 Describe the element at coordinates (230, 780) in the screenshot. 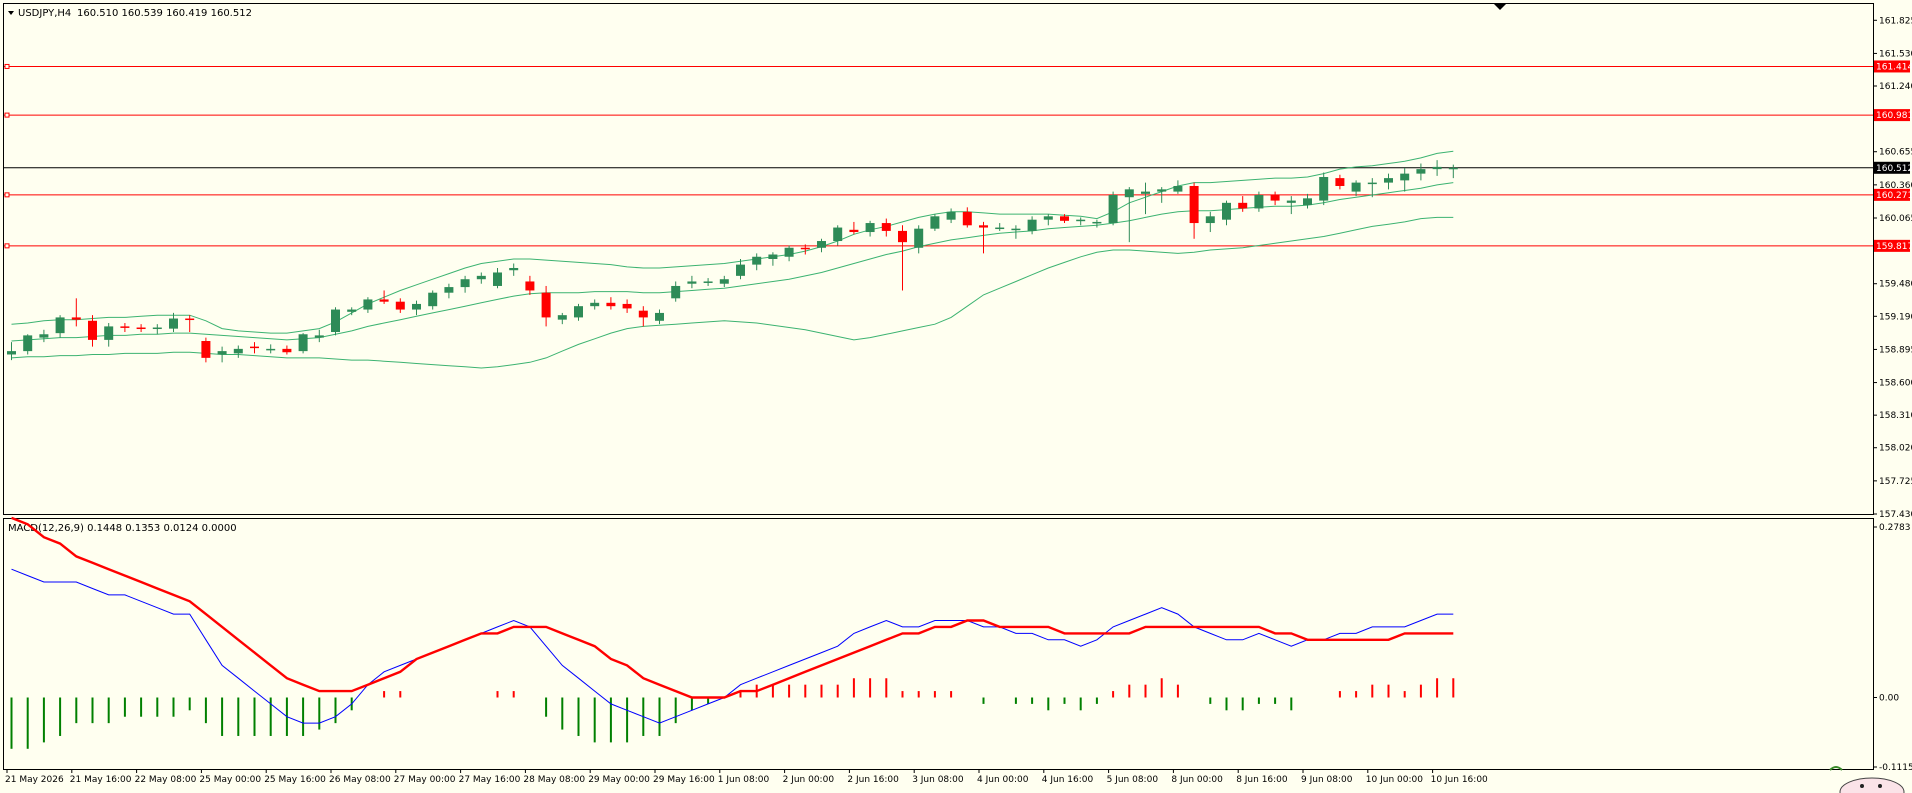

I see `time-tick-label-3: 25 May 00:00` at that location.